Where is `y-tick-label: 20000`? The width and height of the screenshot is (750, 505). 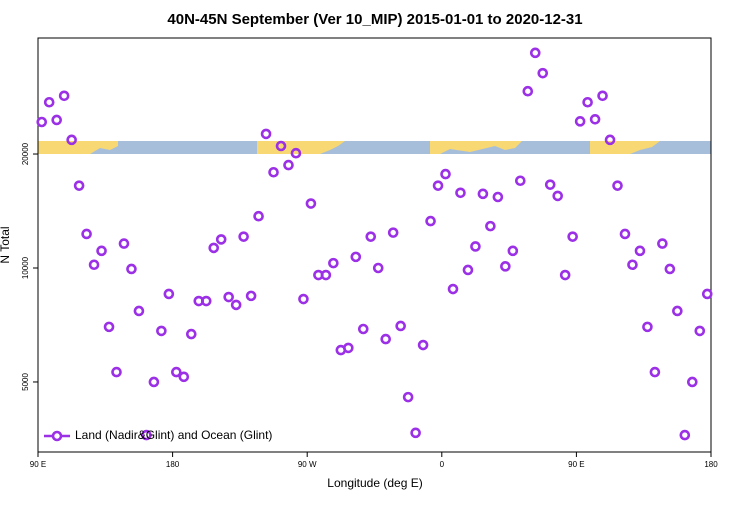
y-tick-label: 20000 is located at coordinates (25, 153).